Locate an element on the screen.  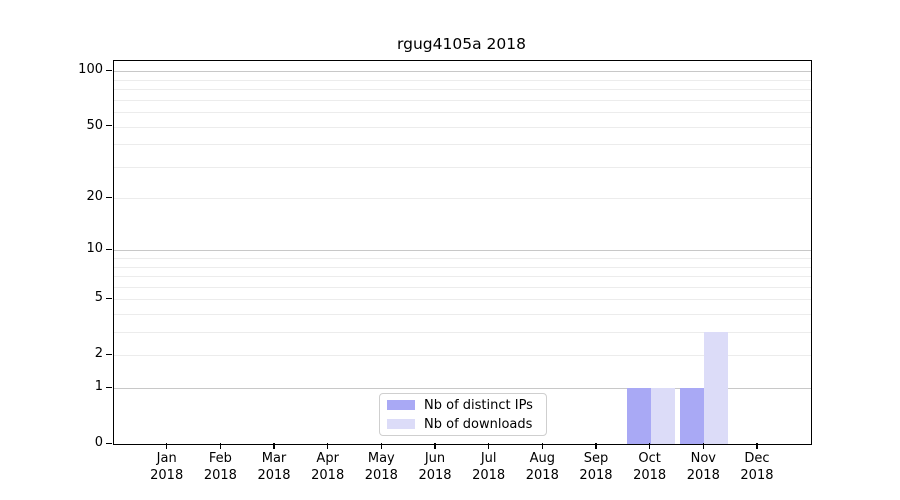
x-tick-label: Dec 2018 is located at coordinates (757, 467).